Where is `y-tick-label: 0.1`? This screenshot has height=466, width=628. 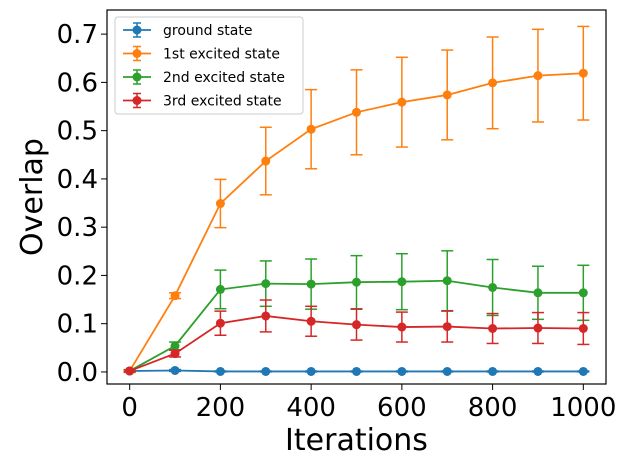 y-tick-label: 0.1 is located at coordinates (77, 325).